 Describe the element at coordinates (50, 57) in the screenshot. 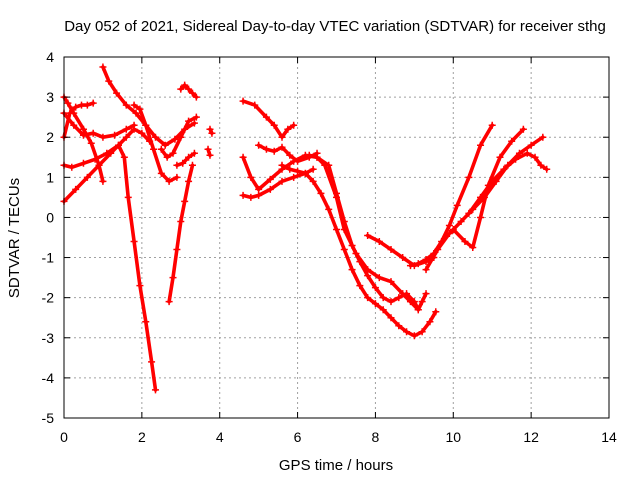

I see `y-tick-label: 4` at that location.